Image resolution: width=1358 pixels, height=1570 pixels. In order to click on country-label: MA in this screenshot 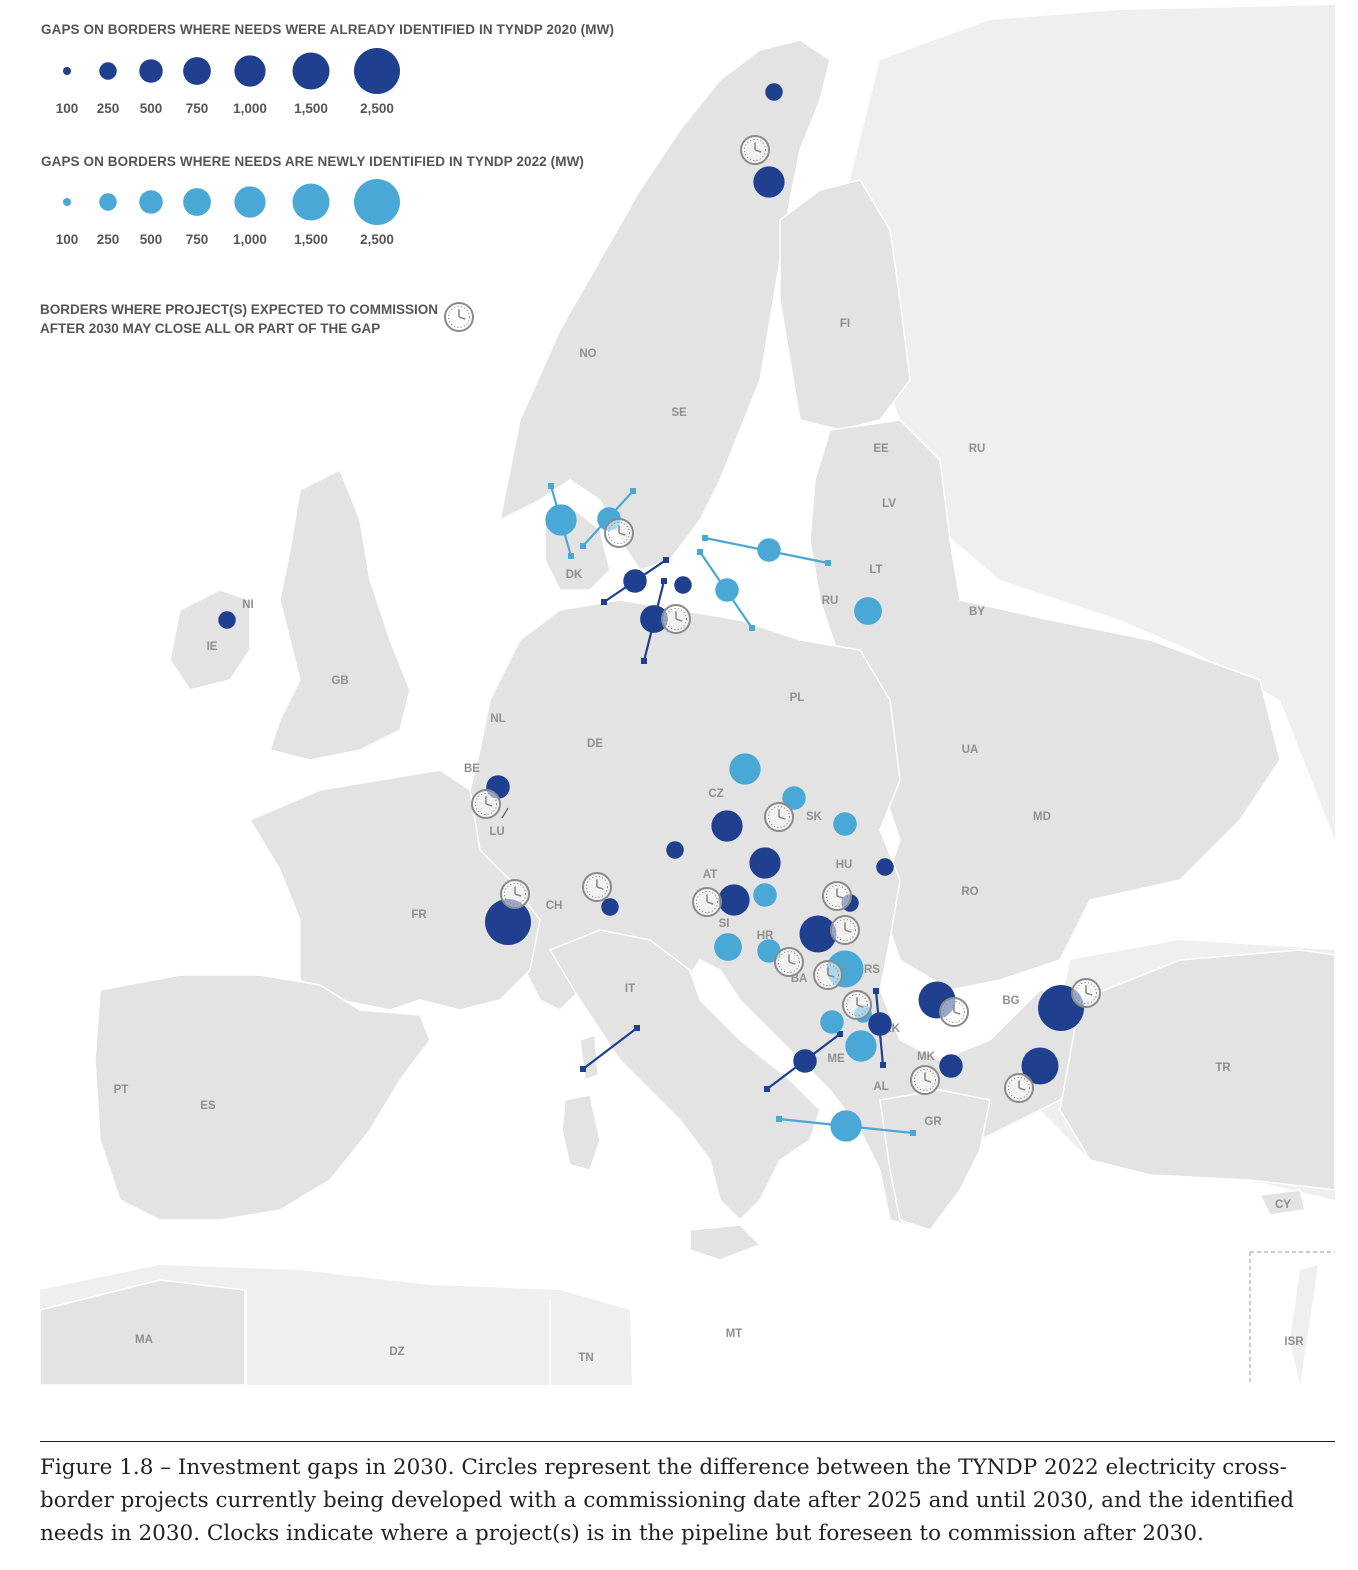, I will do `click(144, 1340)`.